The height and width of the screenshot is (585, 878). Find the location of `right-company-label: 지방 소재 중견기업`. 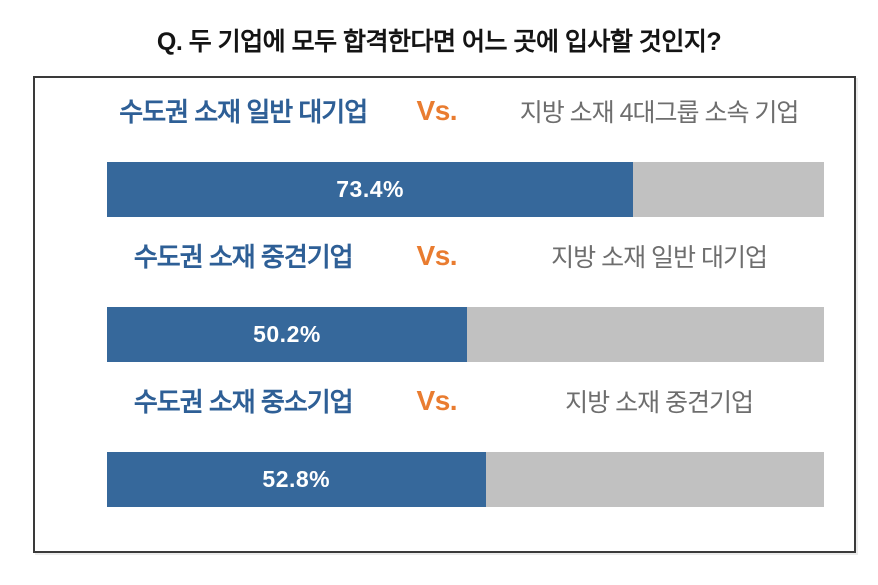

right-company-label: 지방 소재 중견기업 is located at coordinates (659, 402).